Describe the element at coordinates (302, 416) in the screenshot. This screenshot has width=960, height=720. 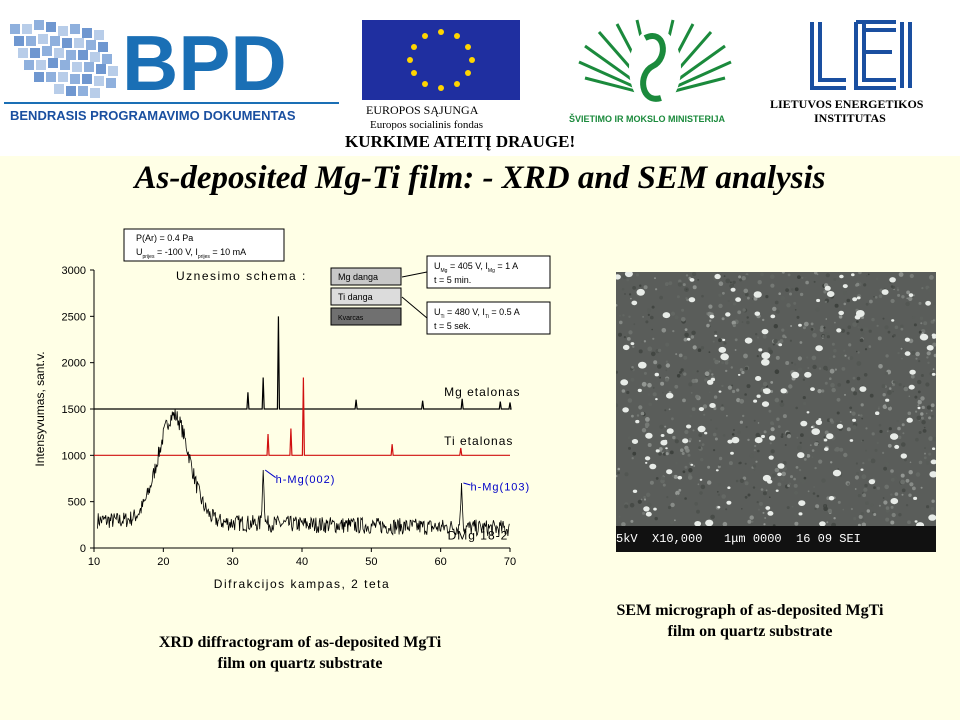
I see `series-line-ti-etalonas` at that location.